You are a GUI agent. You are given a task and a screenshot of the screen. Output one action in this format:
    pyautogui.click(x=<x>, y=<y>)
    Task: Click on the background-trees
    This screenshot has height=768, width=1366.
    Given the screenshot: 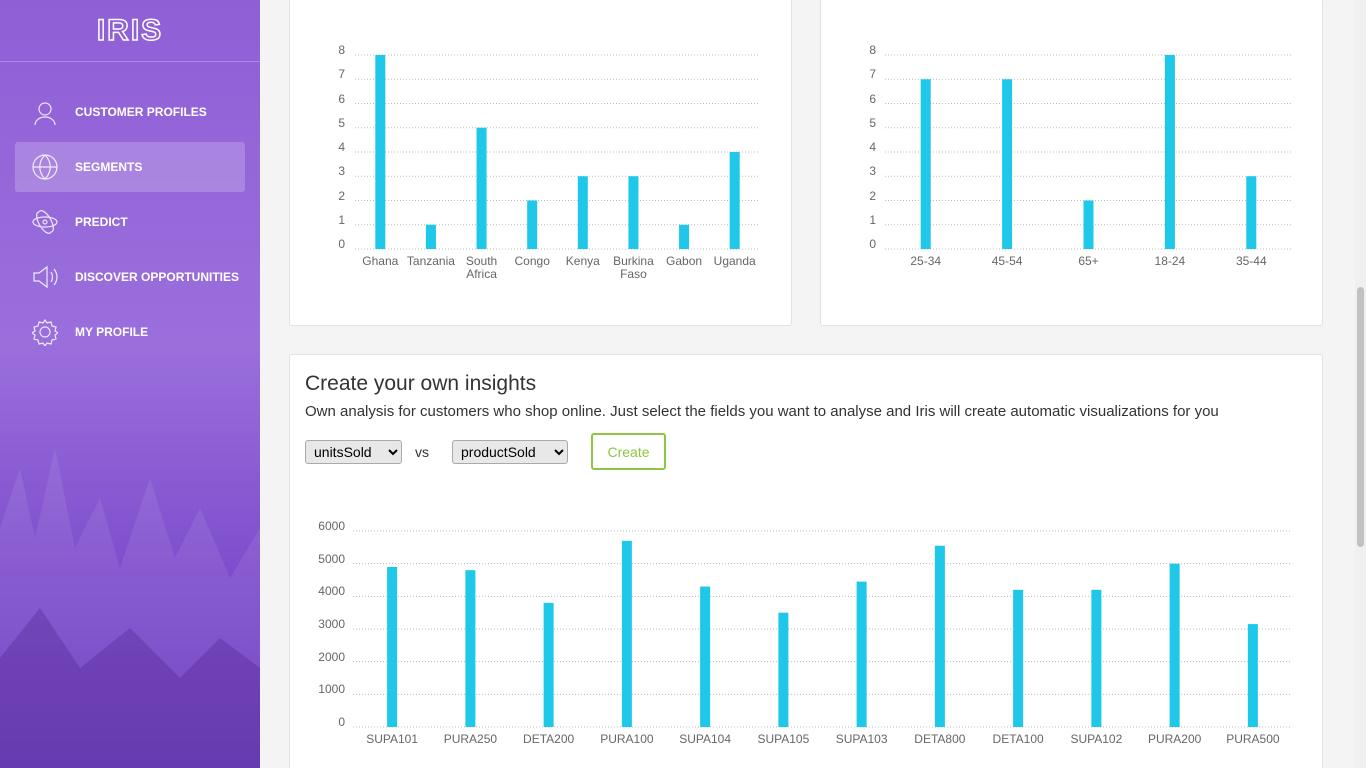 What is the action you would take?
    pyautogui.click(x=130, y=608)
    